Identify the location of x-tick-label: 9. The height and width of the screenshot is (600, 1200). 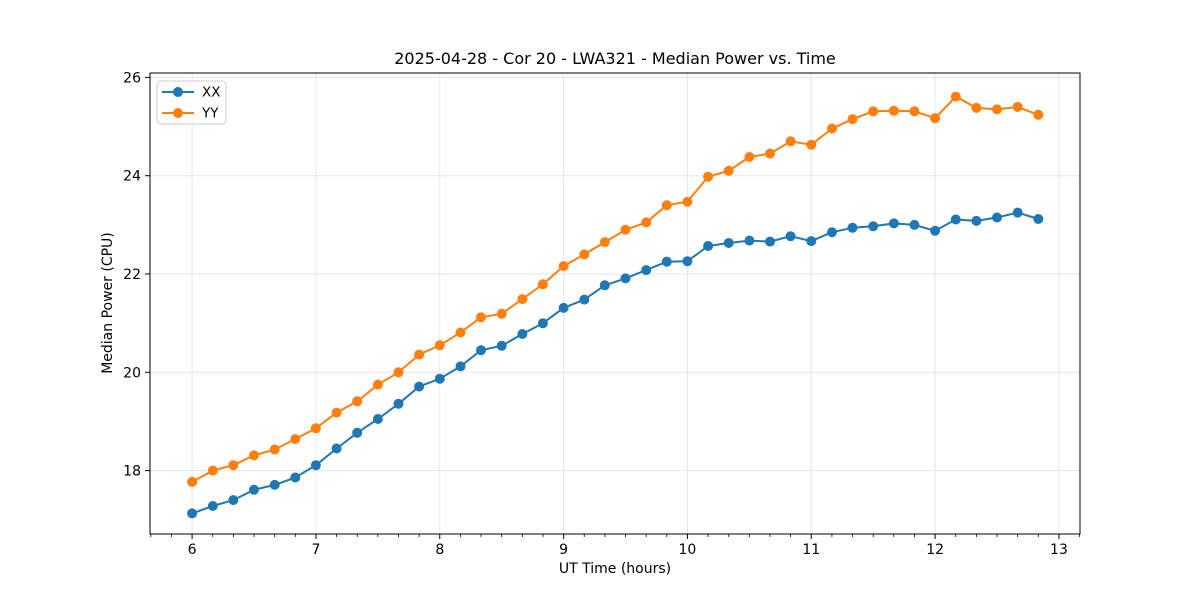
(563, 550).